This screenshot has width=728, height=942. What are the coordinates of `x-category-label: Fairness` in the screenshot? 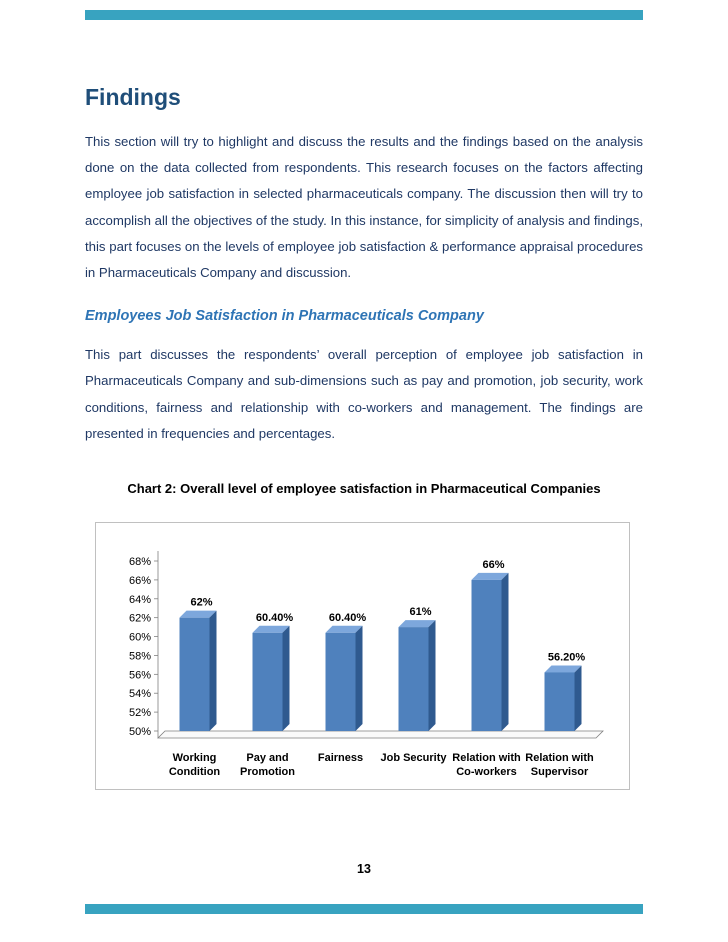 It's located at (340, 758).